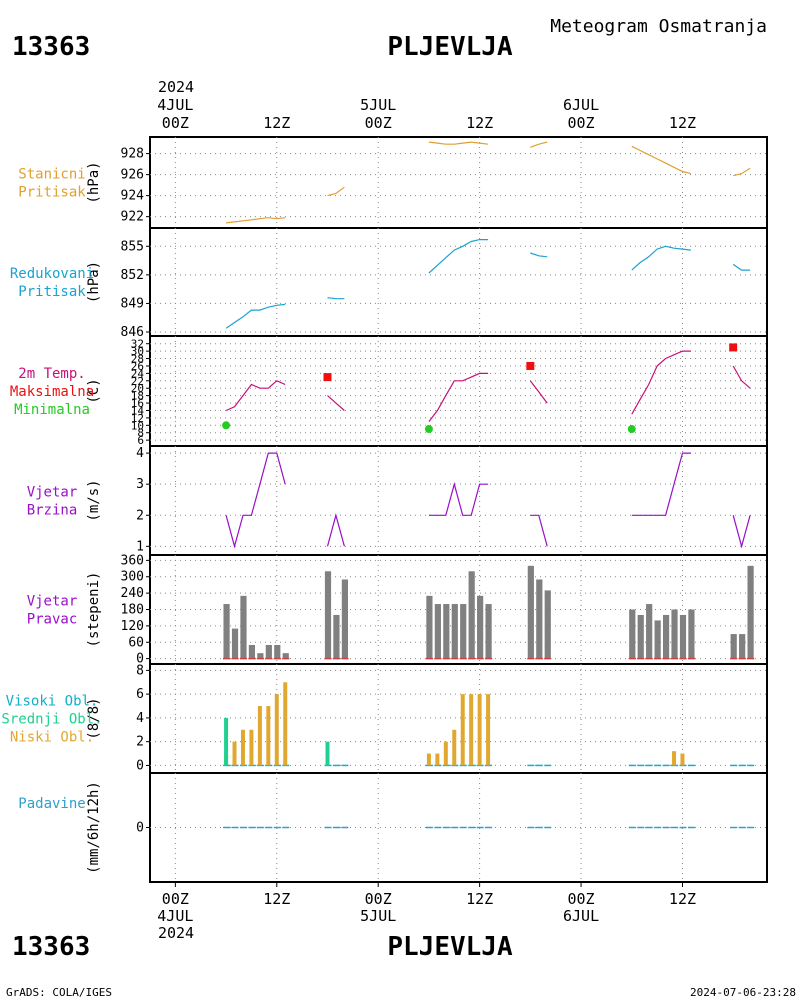  What do you see at coordinates (479, 899) in the screenshot?
I see `bottom-hour-label: 12Z` at bounding box center [479, 899].